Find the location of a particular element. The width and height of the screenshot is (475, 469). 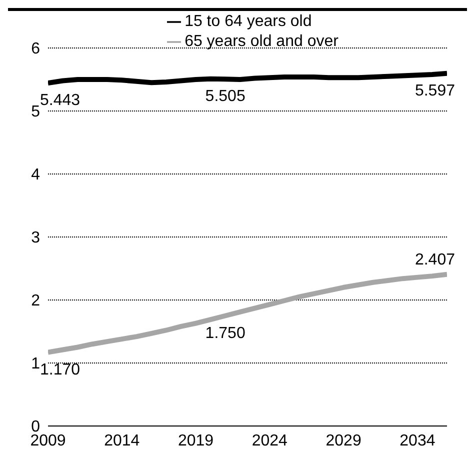

y-tick-label: 5 is located at coordinates (35, 112).